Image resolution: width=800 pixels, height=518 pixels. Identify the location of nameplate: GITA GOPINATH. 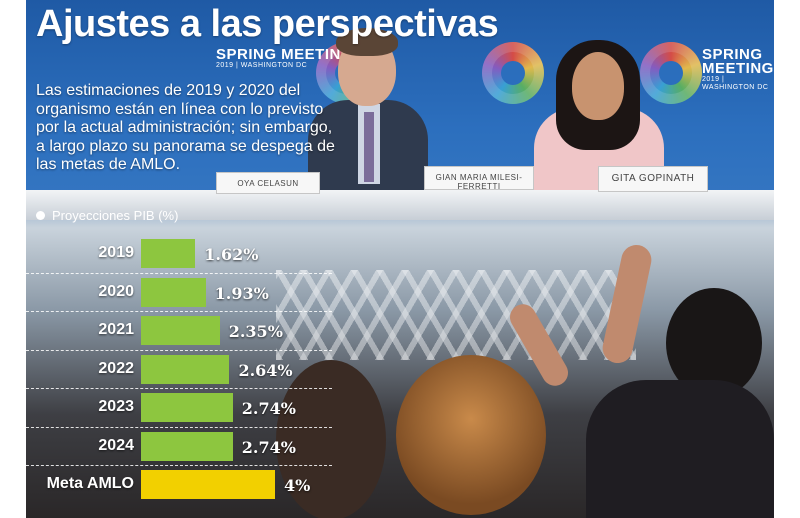
(653, 179).